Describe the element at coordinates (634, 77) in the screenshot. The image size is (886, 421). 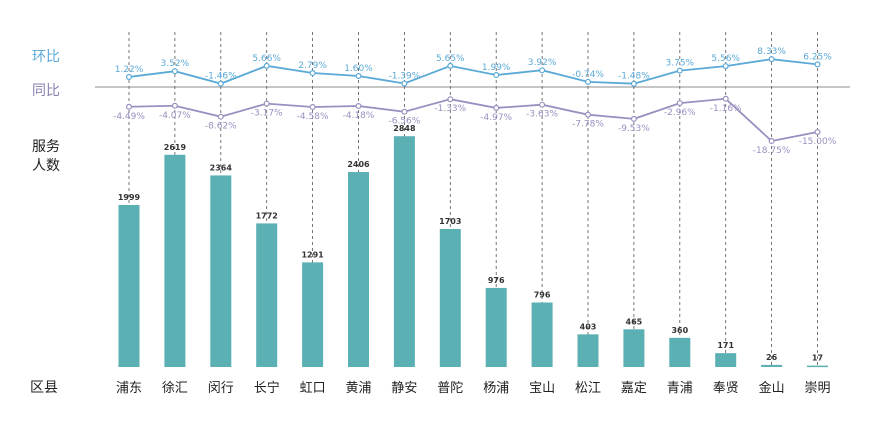
I see `mom-value-label: -1.48%` at that location.